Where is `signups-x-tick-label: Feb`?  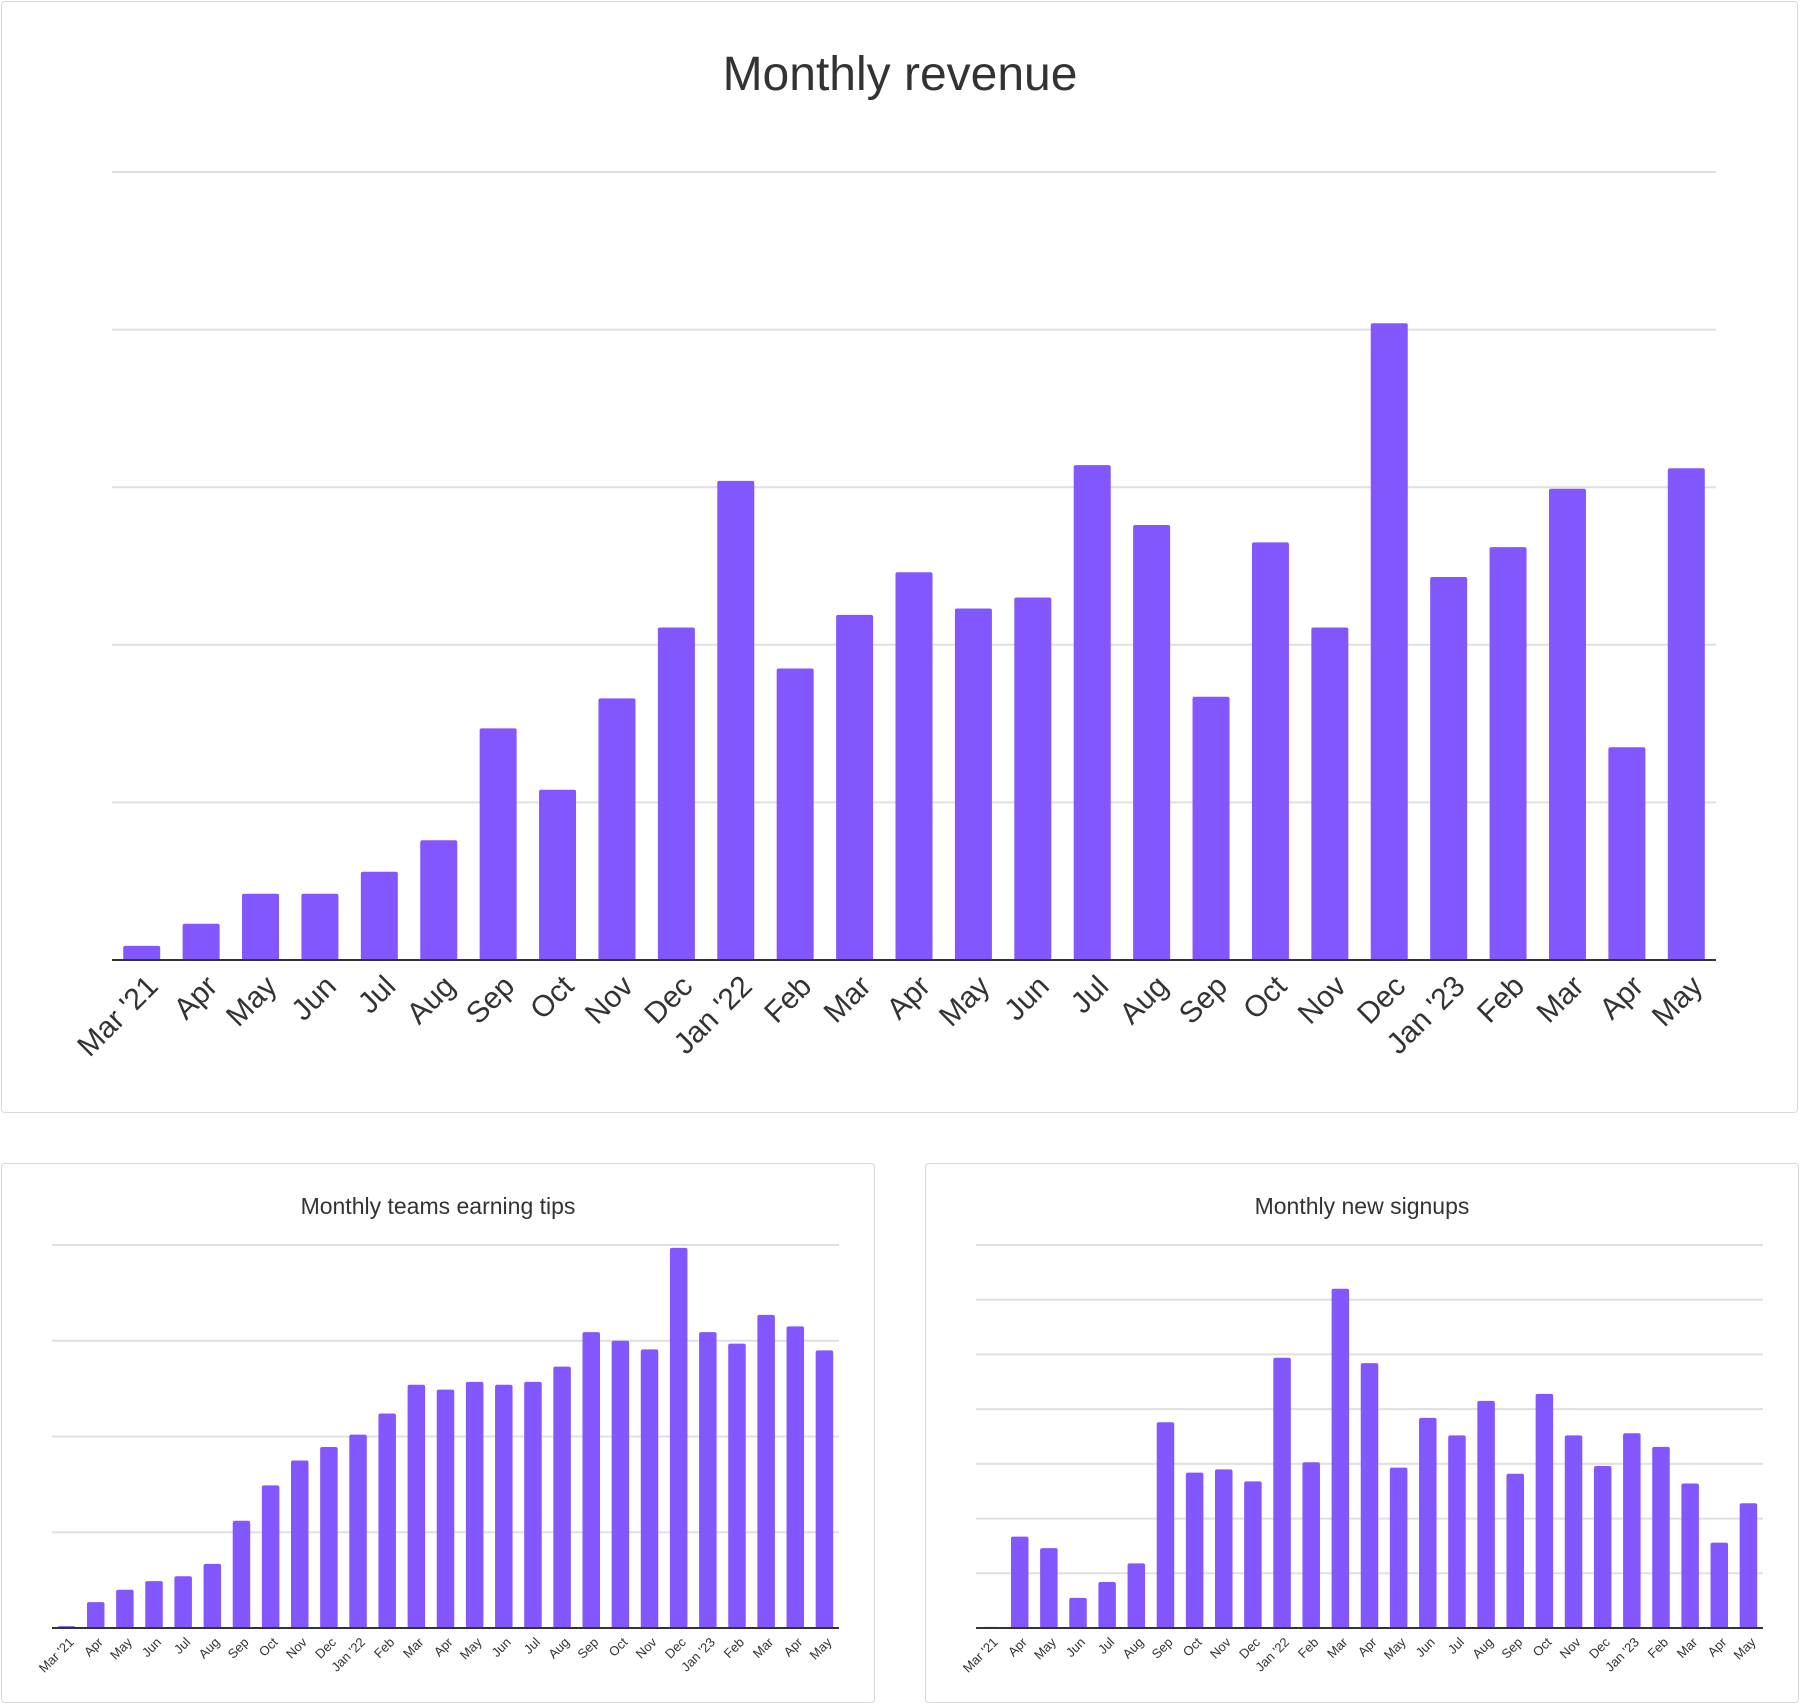
signups-x-tick-label: Feb is located at coordinates (1658, 1648).